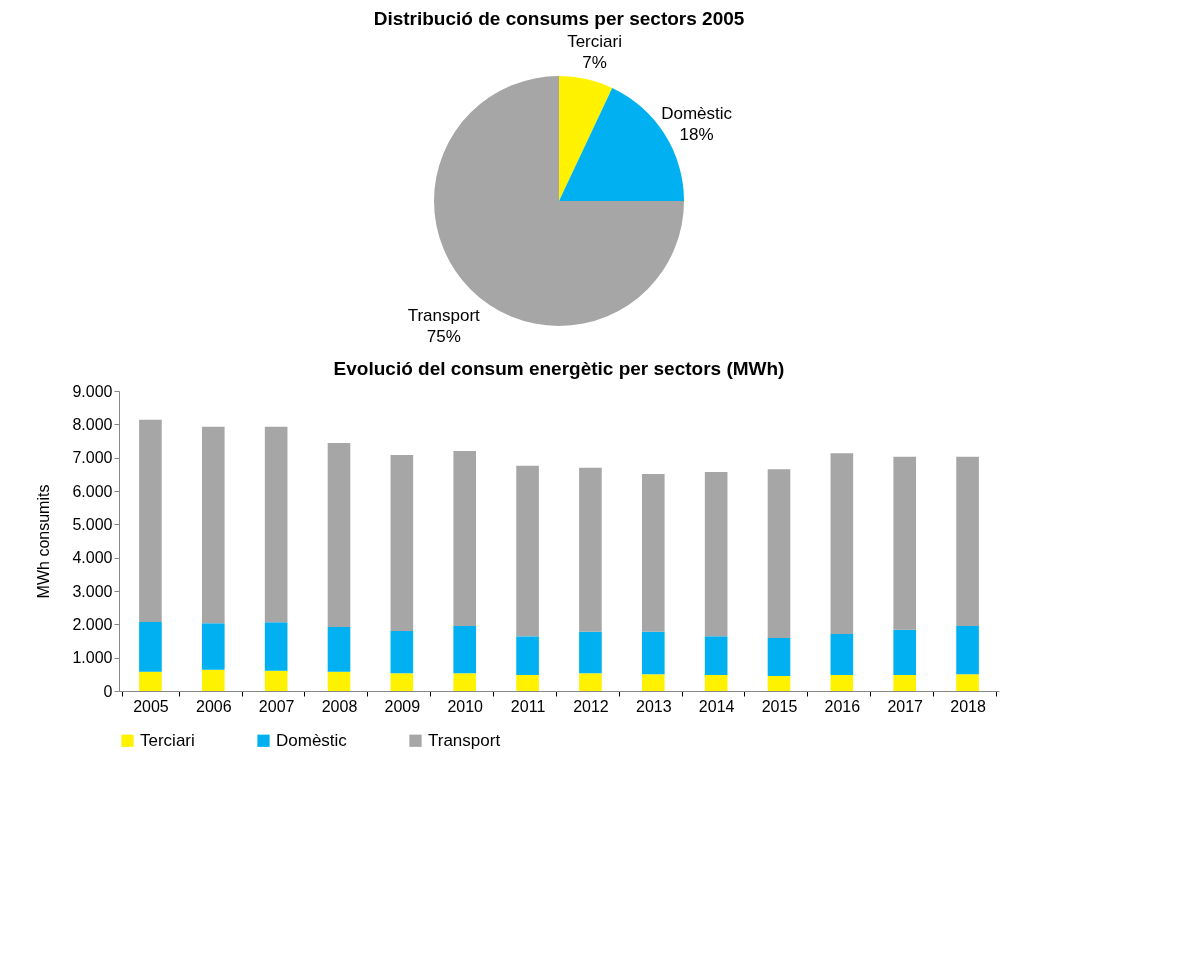 The width and height of the screenshot is (1195, 965). Describe the element at coordinates (464, 740) in the screenshot. I see `legend-label: Transport` at that location.